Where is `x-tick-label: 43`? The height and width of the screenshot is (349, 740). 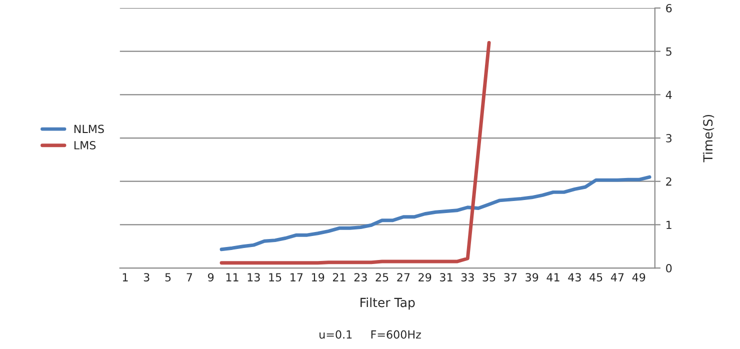
x-tick-label: 43 is located at coordinates (574, 277).